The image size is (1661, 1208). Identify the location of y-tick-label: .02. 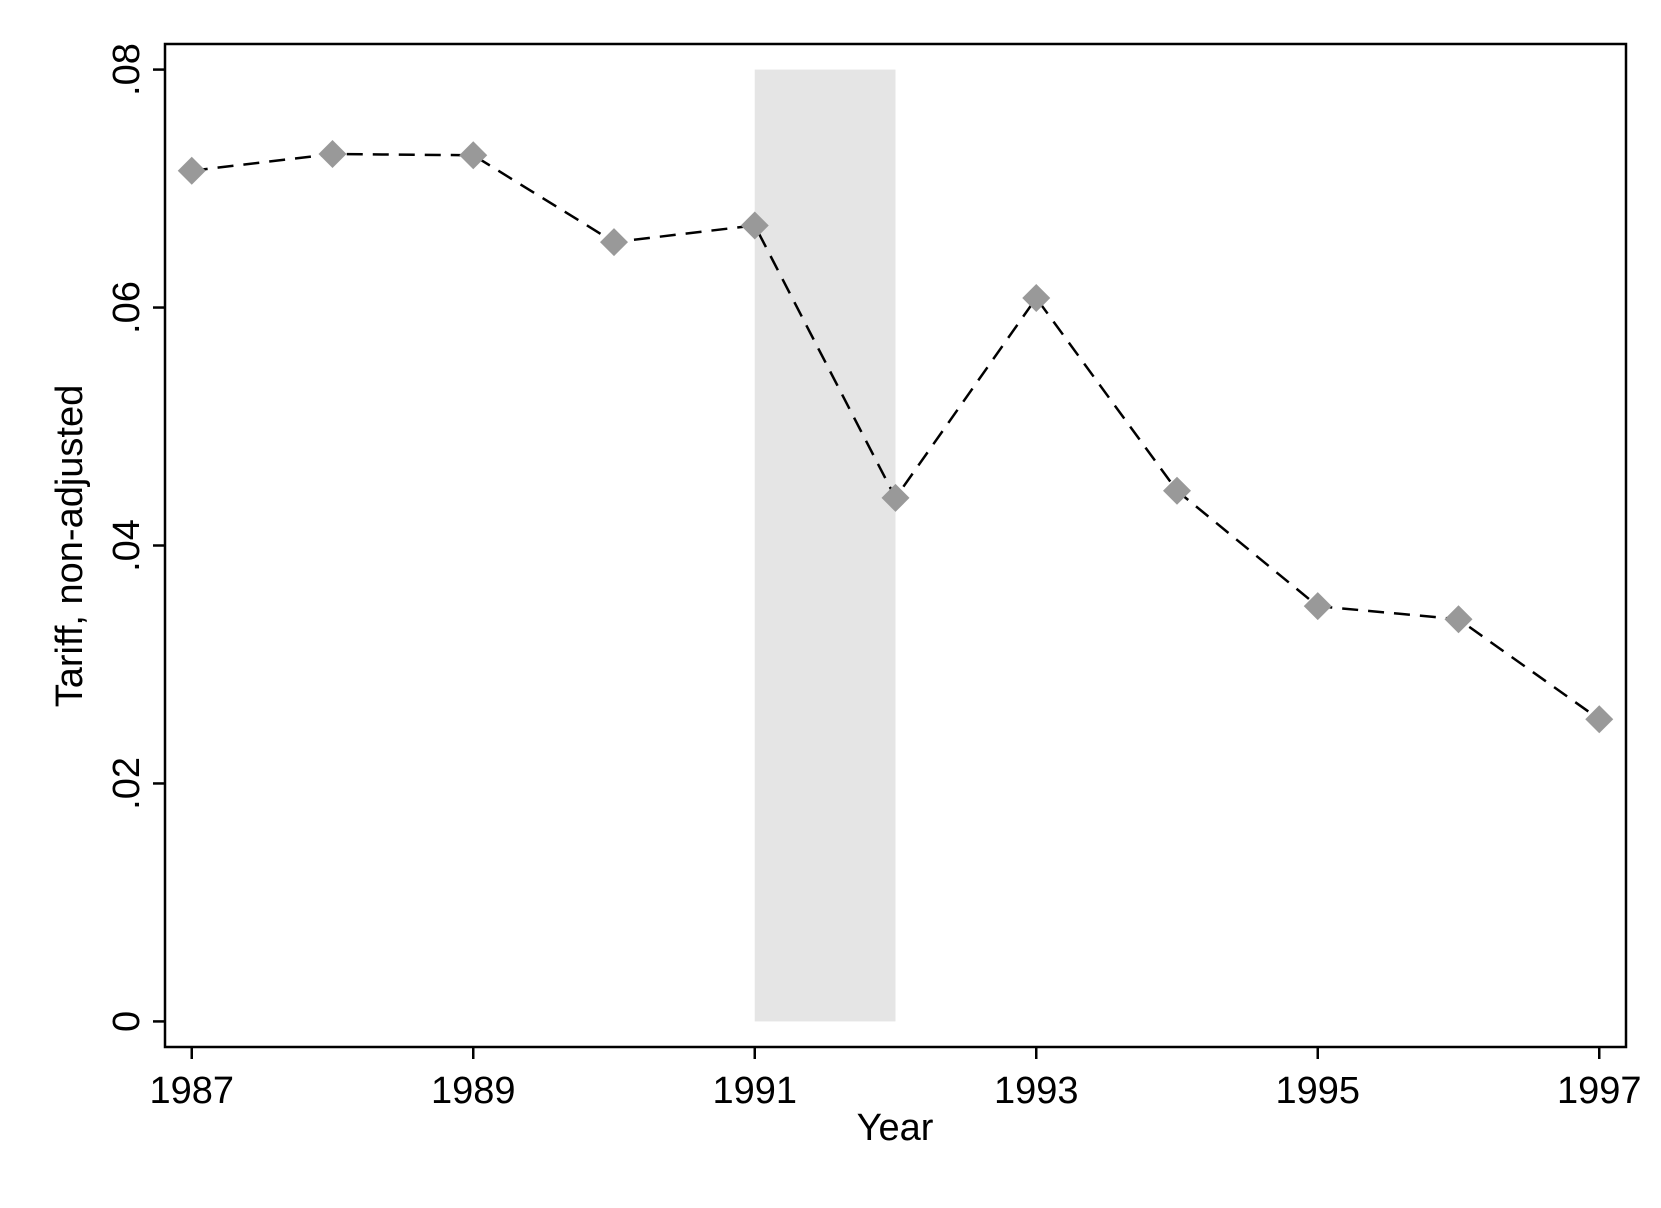
(127, 783).